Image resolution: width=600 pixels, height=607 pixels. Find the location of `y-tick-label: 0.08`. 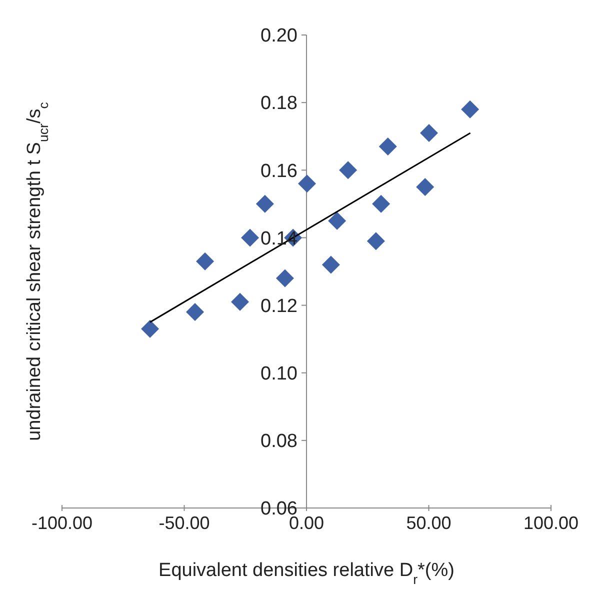

y-tick-label: 0.08 is located at coordinates (279, 441).